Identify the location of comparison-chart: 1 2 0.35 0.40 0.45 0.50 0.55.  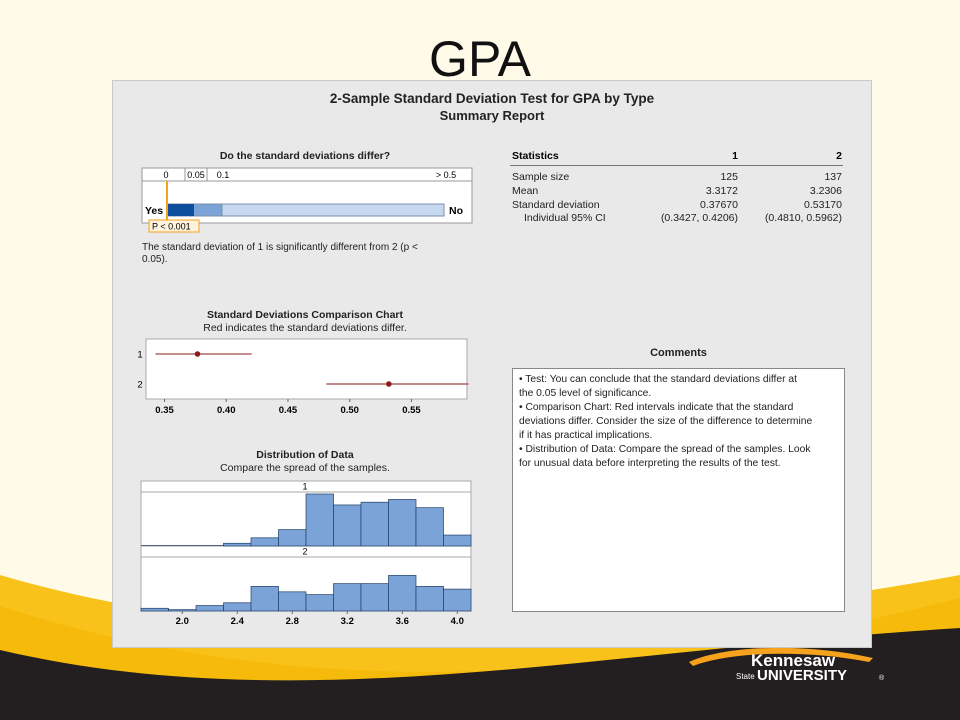
(303, 377).